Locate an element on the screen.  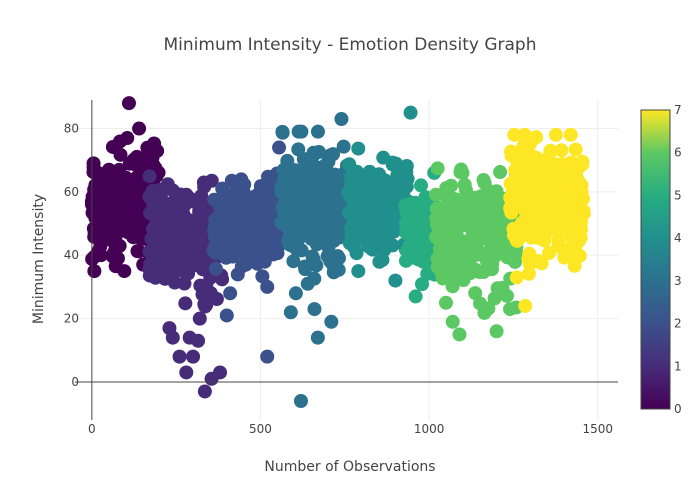
x-axis-title: Number of Observations is located at coordinates (349, 467).